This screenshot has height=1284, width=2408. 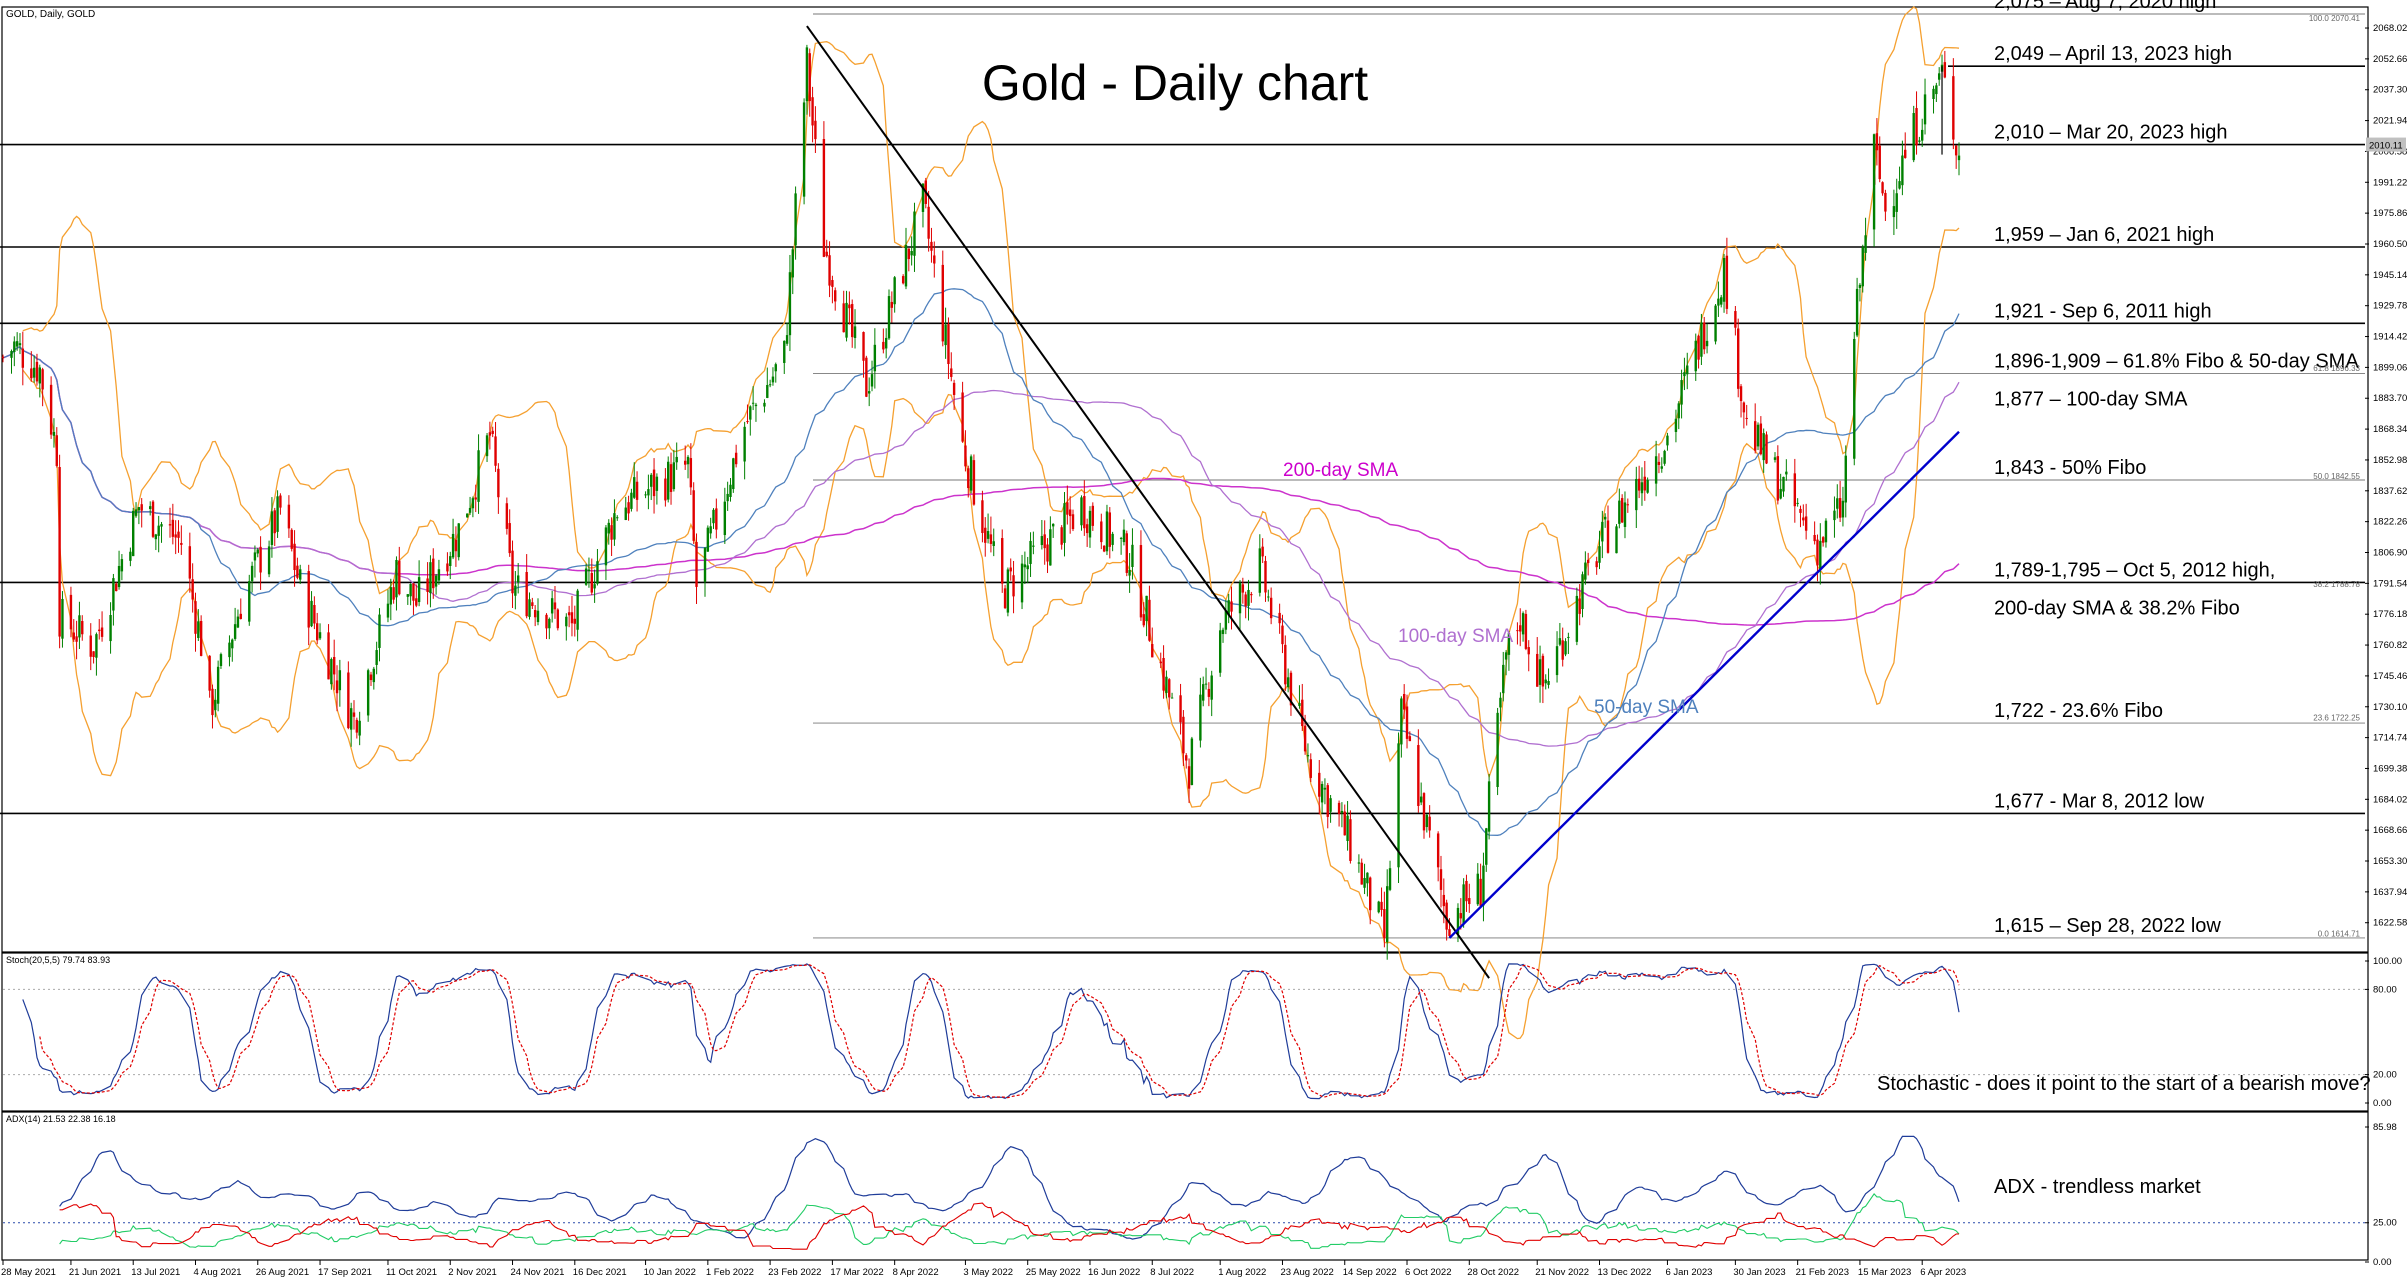 I want to click on x-tick-label: 26 Aug 2021, so click(x=282, y=1272).